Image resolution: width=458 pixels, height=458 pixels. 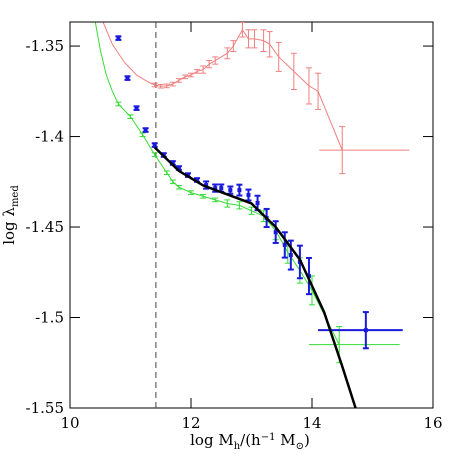 What do you see at coordinates (311, 423) in the screenshot?
I see `x-tick-label: 14` at bounding box center [311, 423].